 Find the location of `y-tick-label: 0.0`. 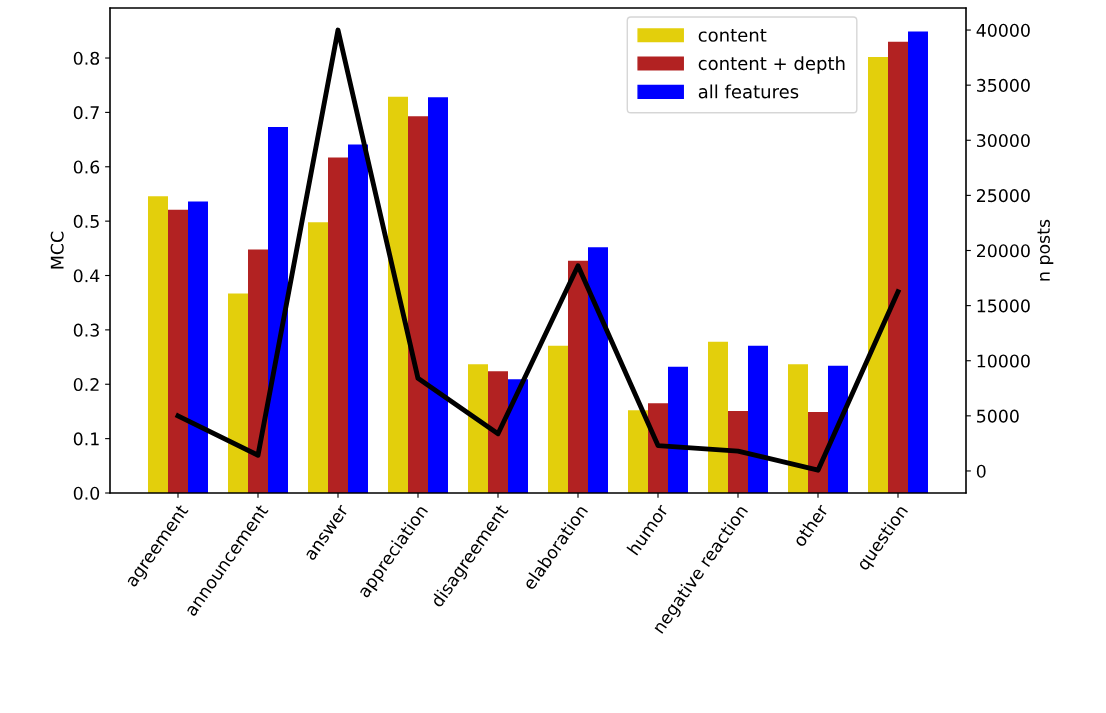

y-tick-label: 0.0 is located at coordinates (86, 493).